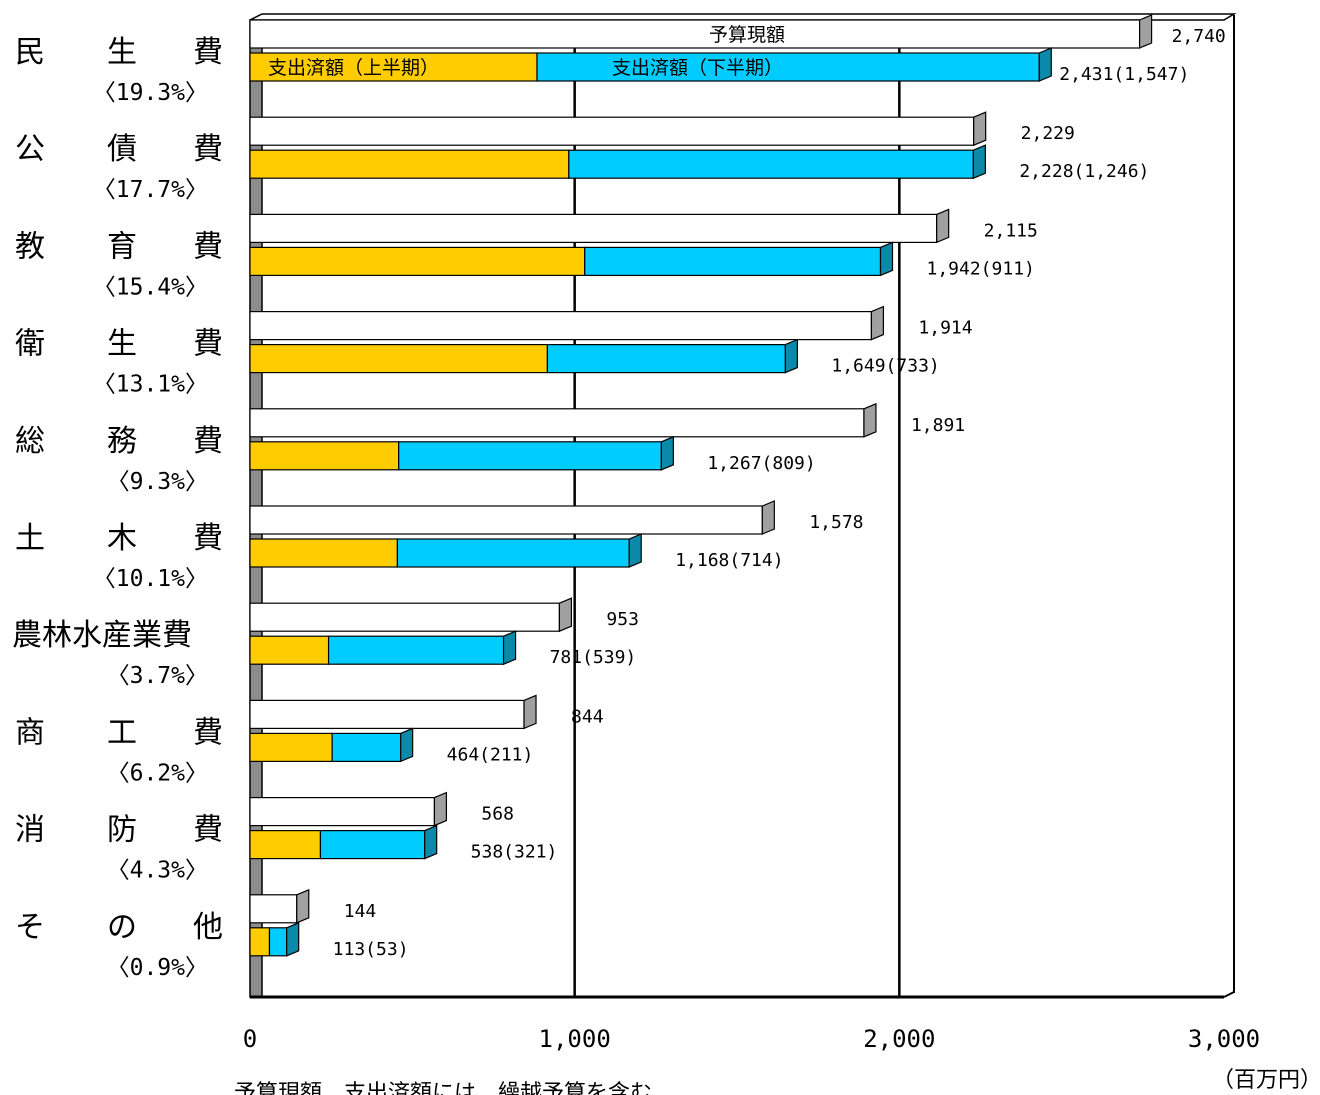  What do you see at coordinates (1266, 1080) in the screenshot?
I see `unit-label: （百万円）` at bounding box center [1266, 1080].